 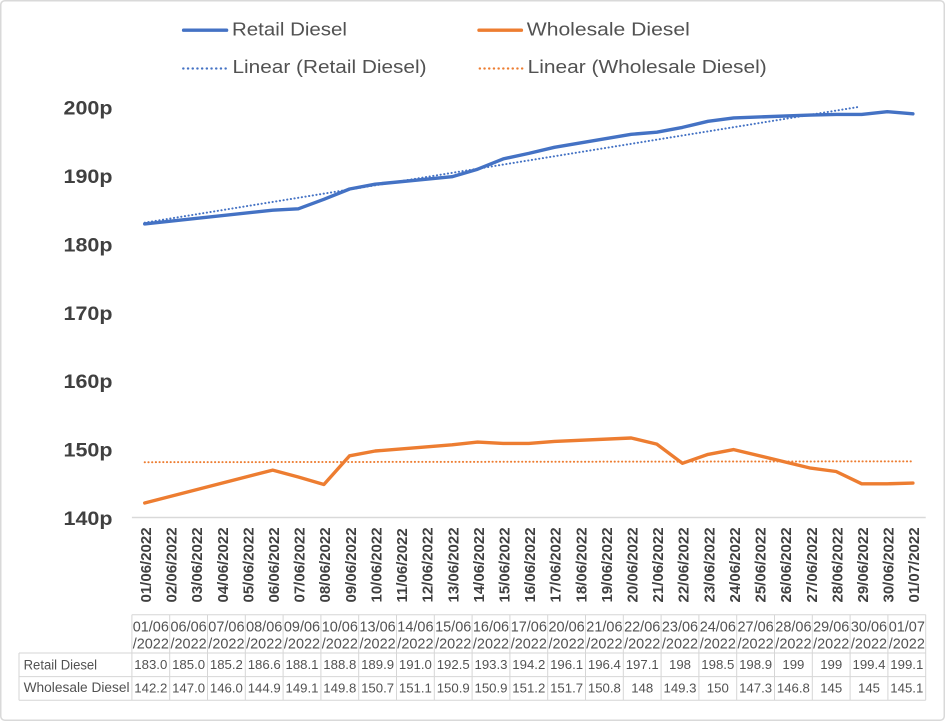 I want to click on svg-text: 146.8, so click(x=793, y=688).